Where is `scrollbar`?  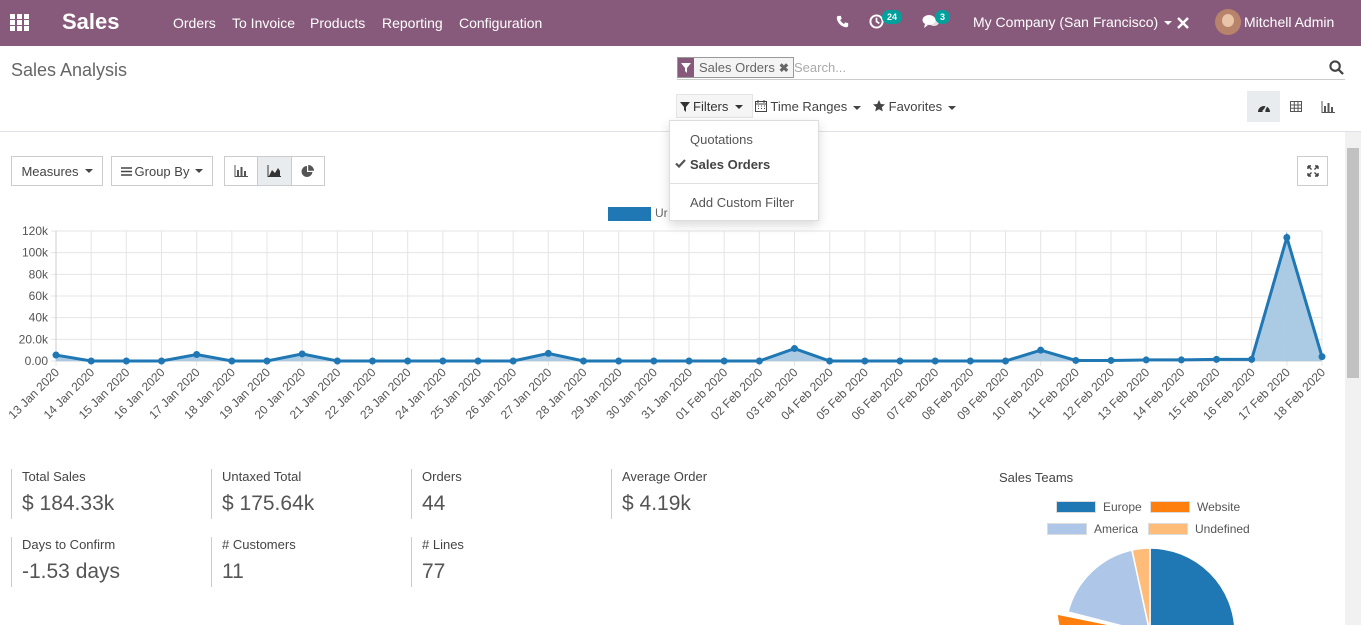 scrollbar is located at coordinates (1353, 378).